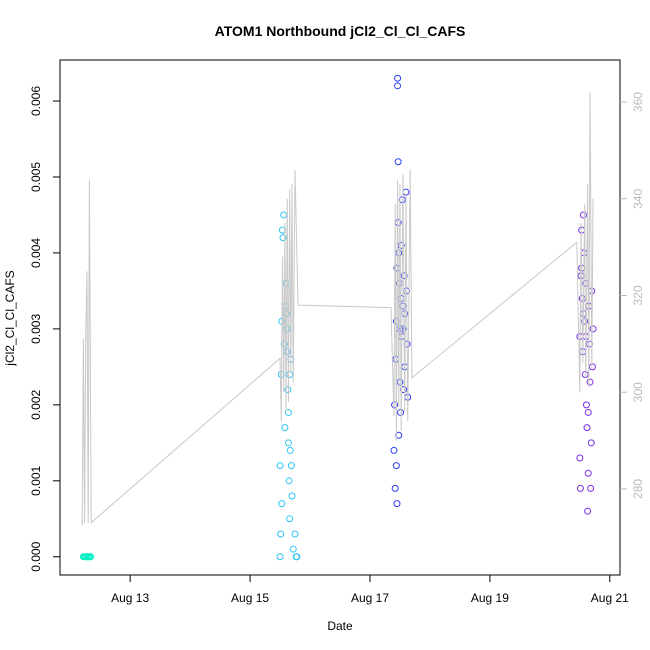 The width and height of the screenshot is (650, 650). Describe the element at coordinates (638, 392) in the screenshot. I see `y2-tick-label: 300` at that location.